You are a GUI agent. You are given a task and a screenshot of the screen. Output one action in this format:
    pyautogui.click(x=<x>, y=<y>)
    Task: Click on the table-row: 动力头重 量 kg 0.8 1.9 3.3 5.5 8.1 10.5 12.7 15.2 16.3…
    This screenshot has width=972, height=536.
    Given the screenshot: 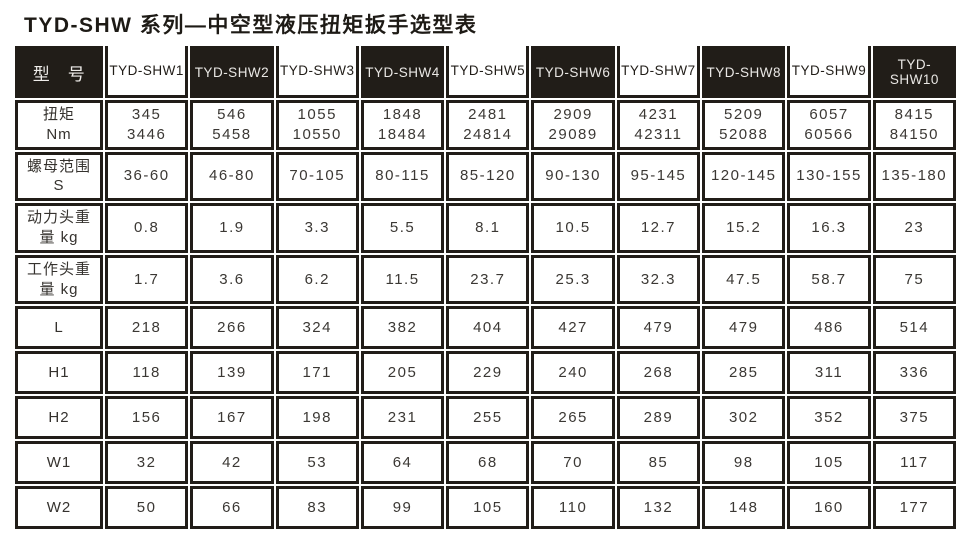 What is the action you would take?
    pyautogui.click(x=485, y=228)
    